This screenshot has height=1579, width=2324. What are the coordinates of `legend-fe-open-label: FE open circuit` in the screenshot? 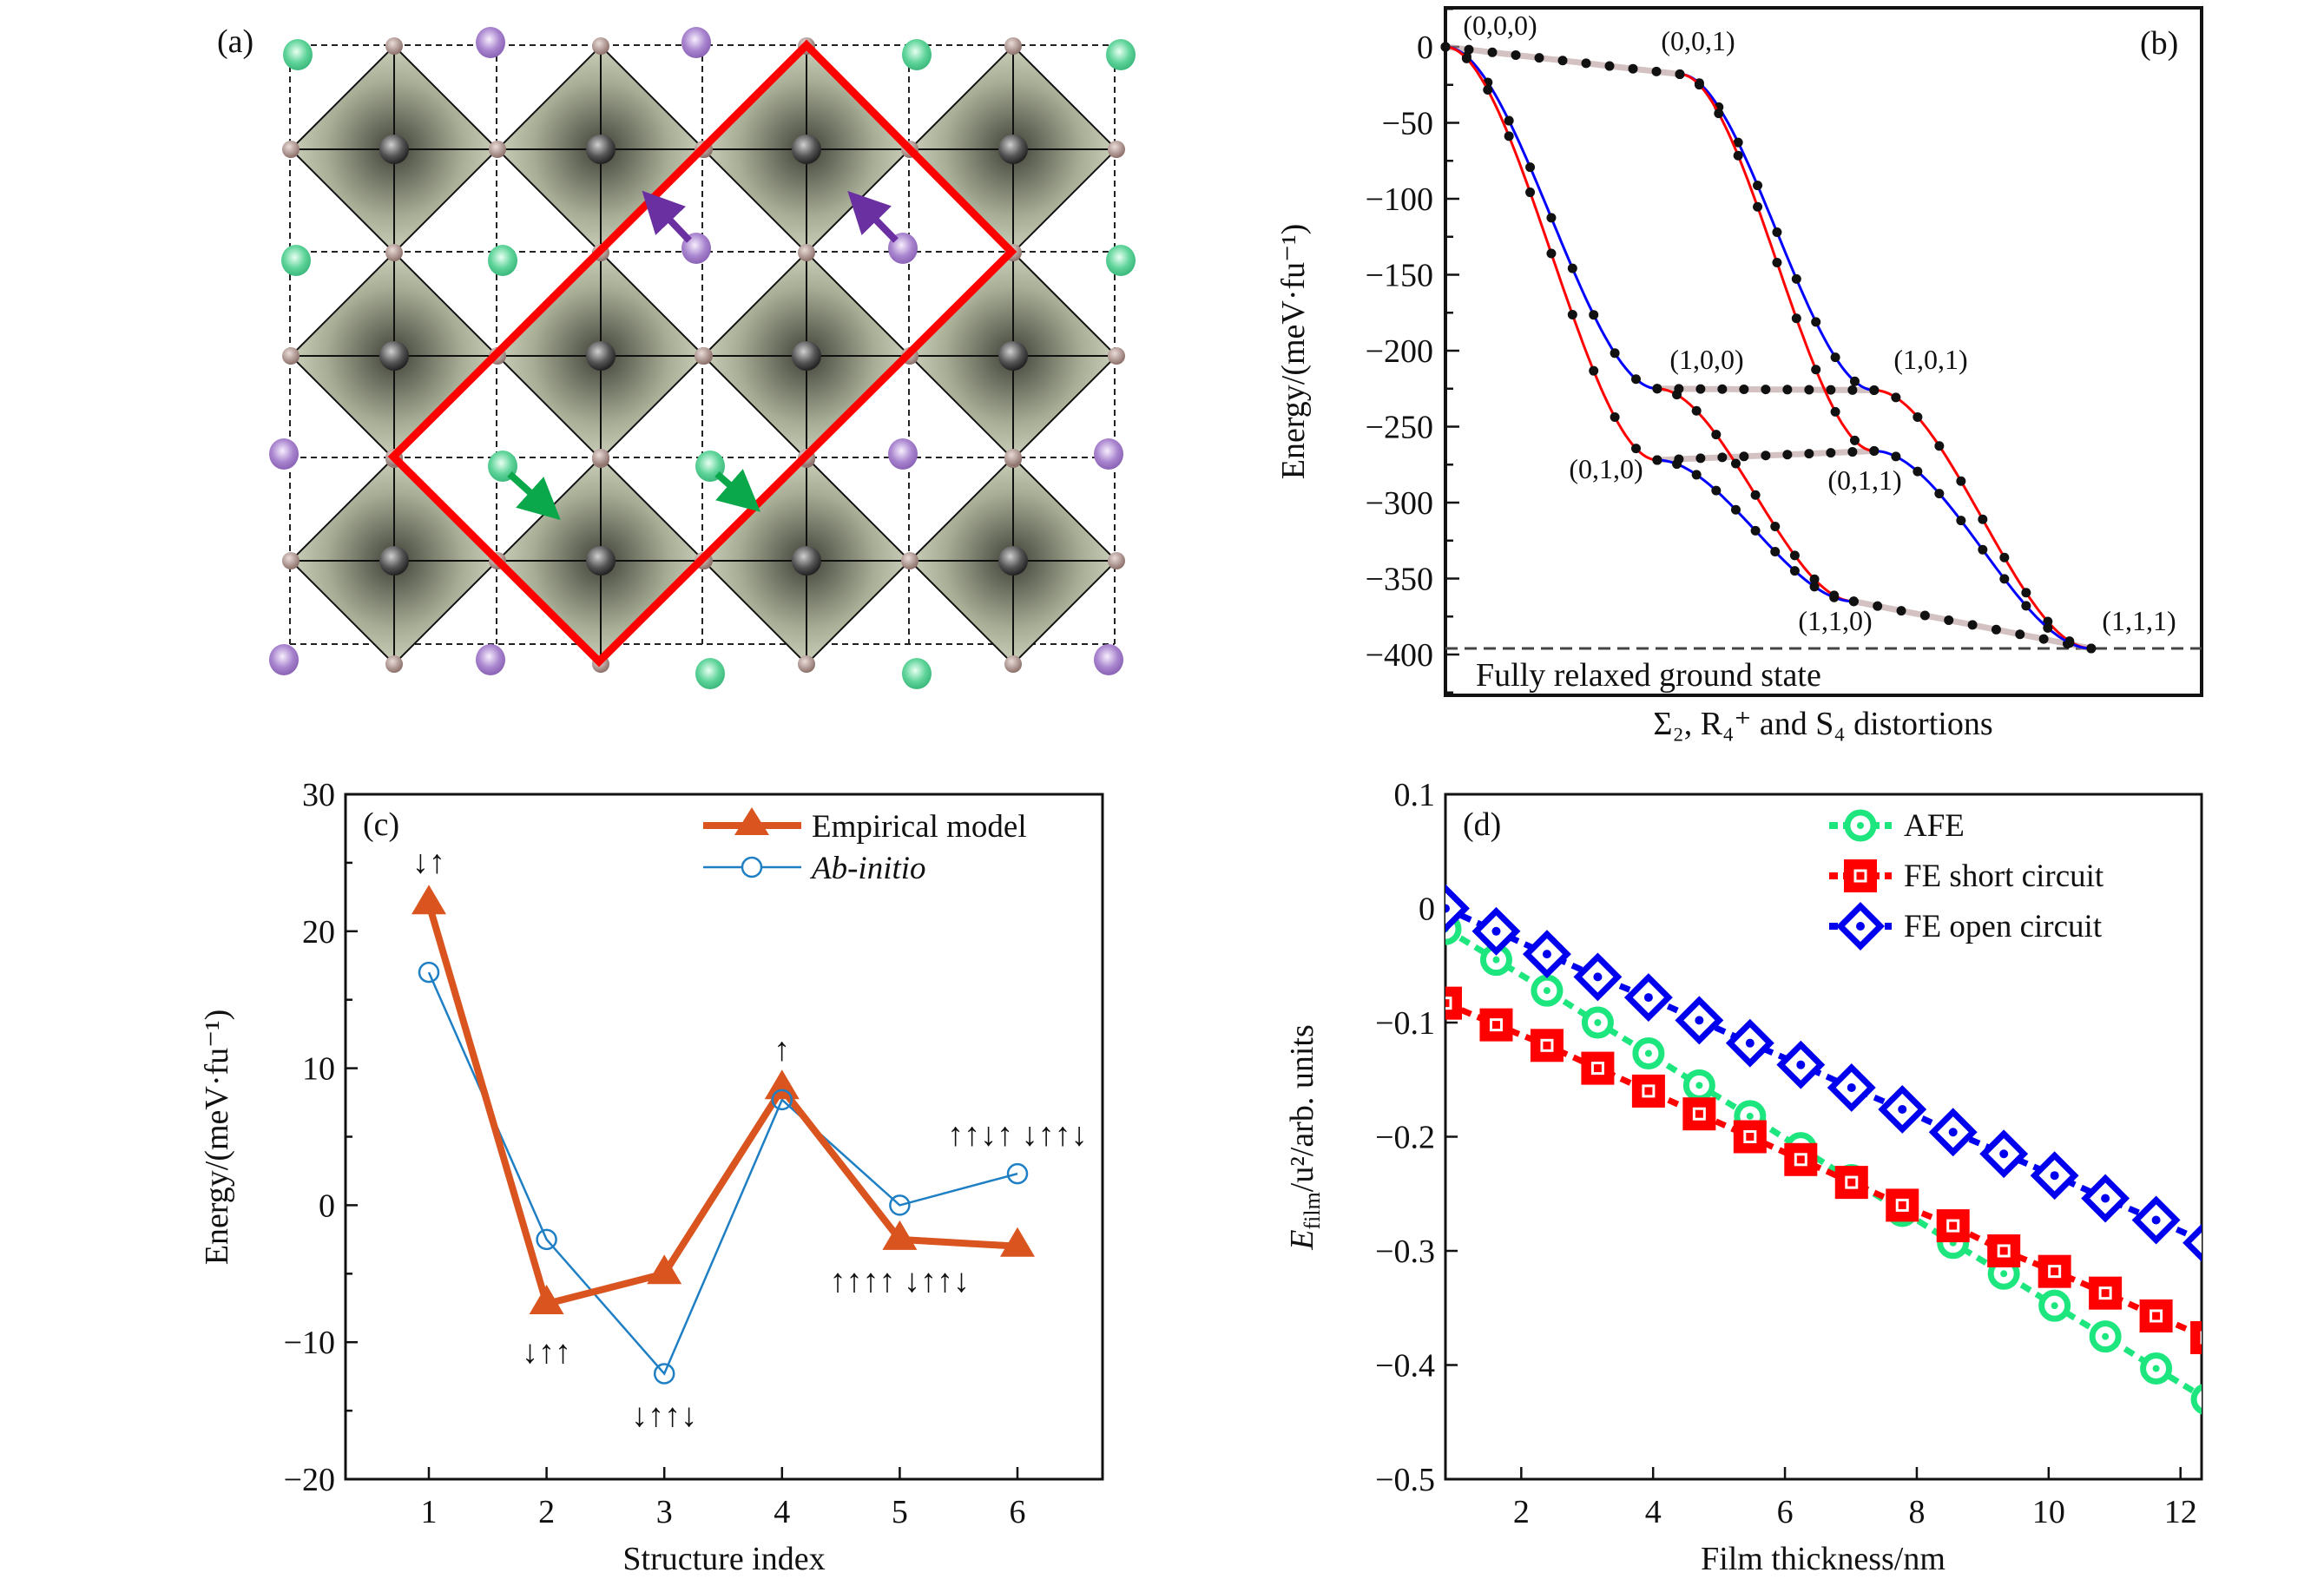 It's located at (2004, 926).